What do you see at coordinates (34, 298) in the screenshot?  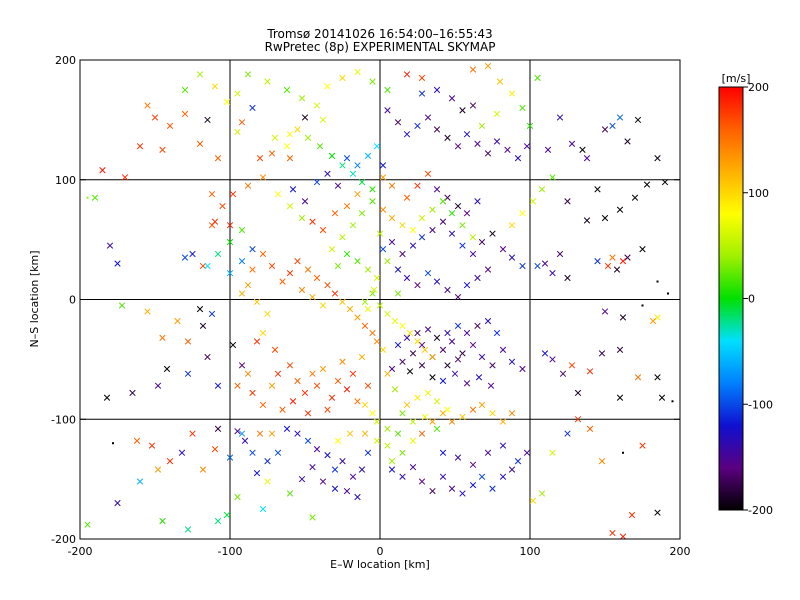 I see `y-axis-label: N–S location [km]` at bounding box center [34, 298].